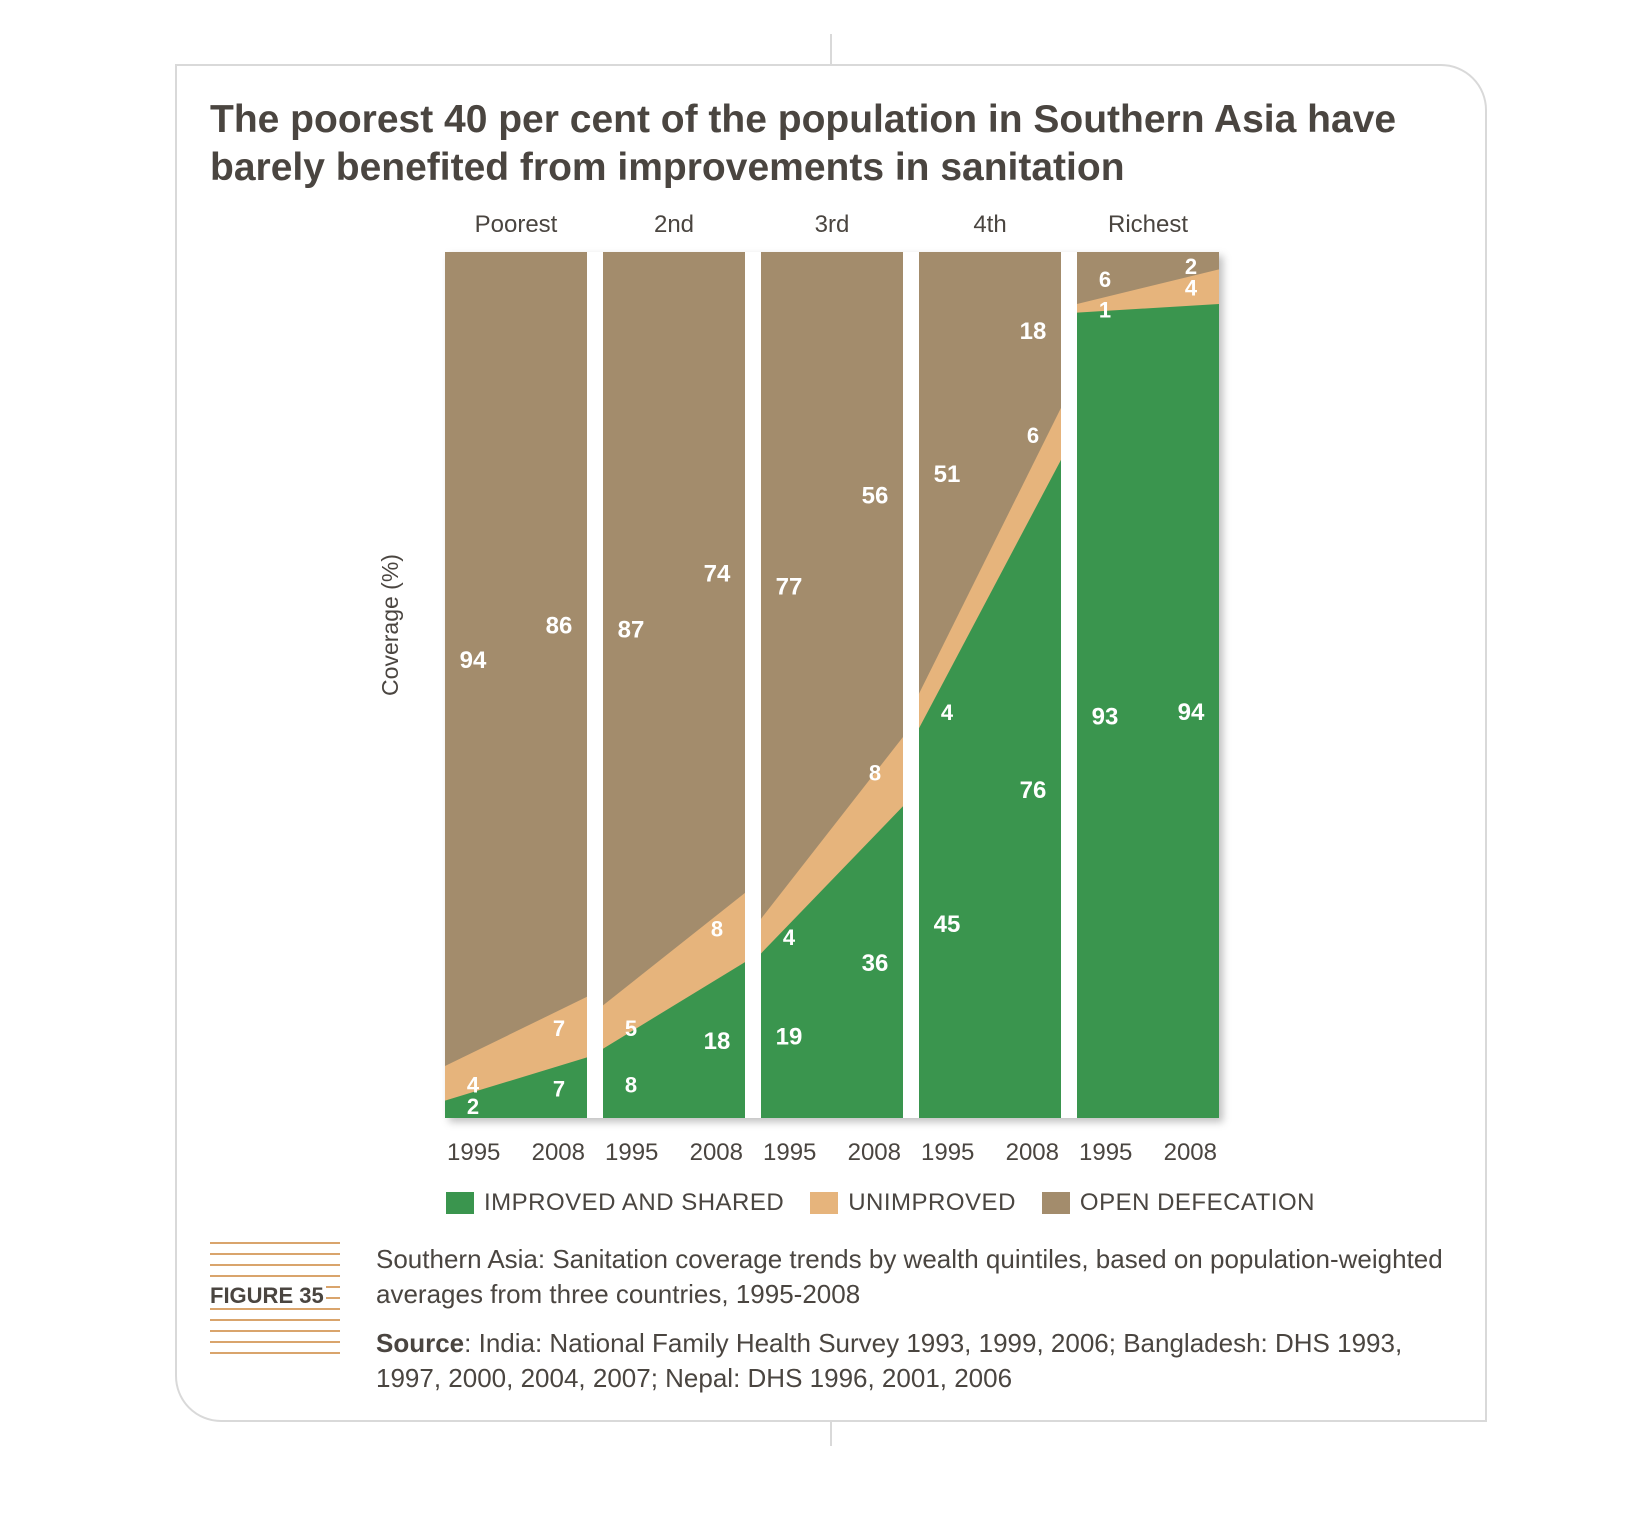 The height and width of the screenshot is (1530, 1646). I want to click on legend-swatch-improved, so click(460, 1203).